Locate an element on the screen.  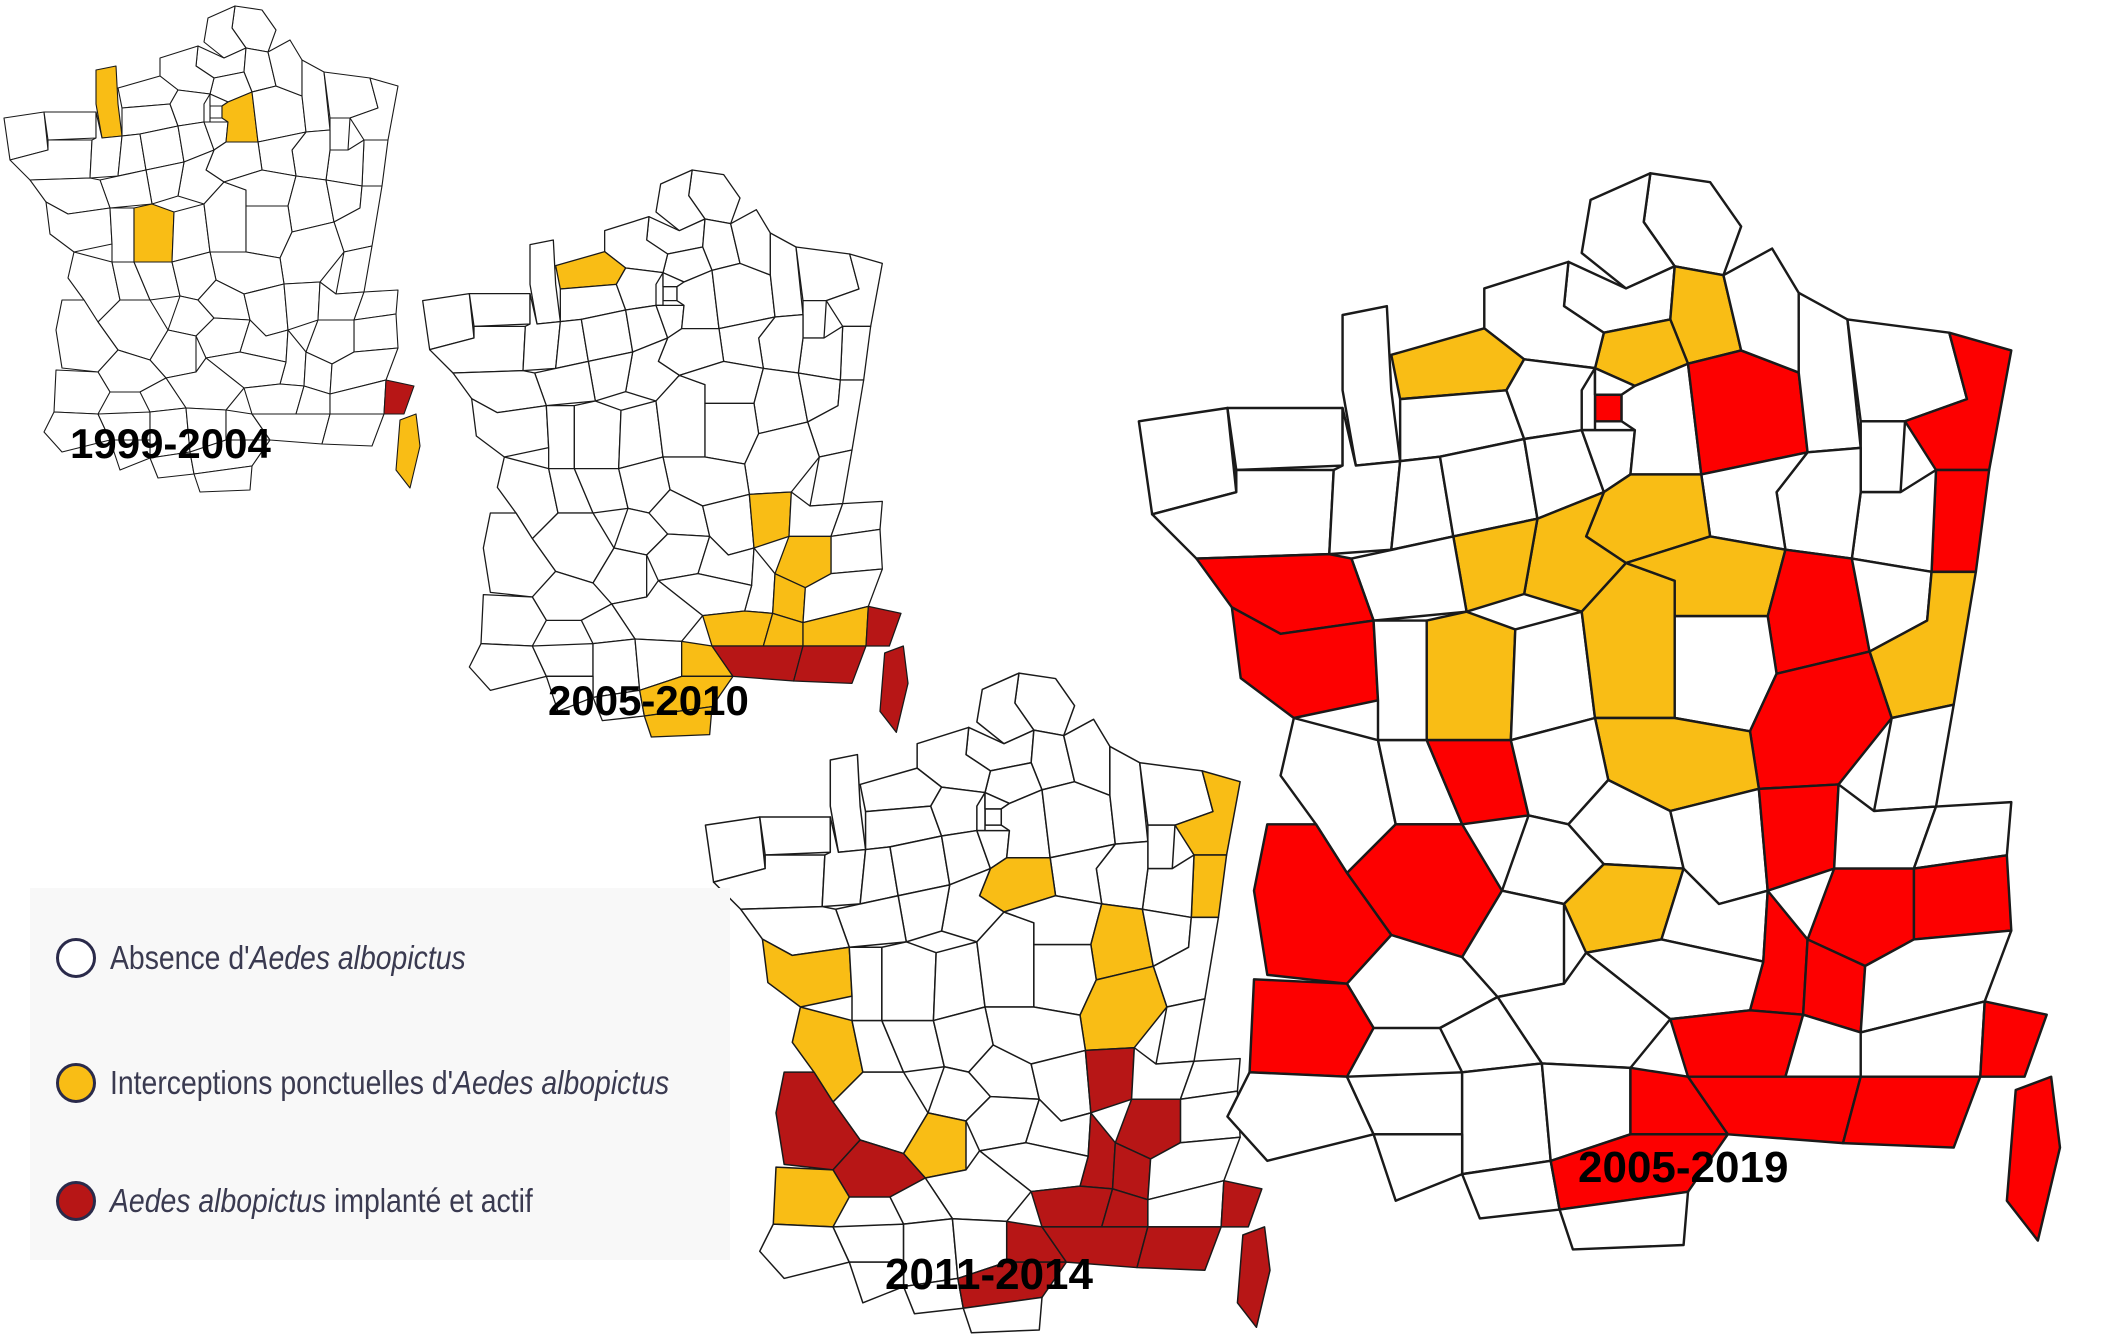
legend-label-implanted: Aedes albopictus implanté et actif is located at coordinates (321, 1200).